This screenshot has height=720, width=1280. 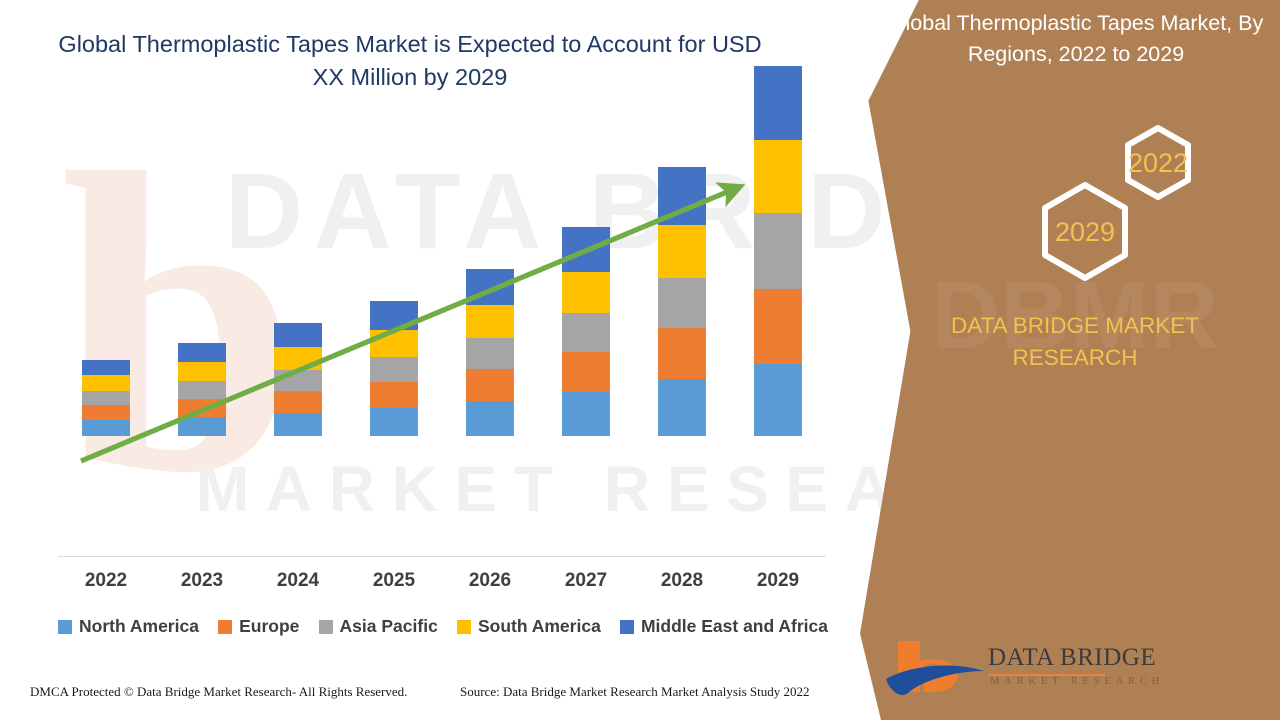 What do you see at coordinates (490, 580) in the screenshot?
I see `x-axis-label: 2026` at bounding box center [490, 580].